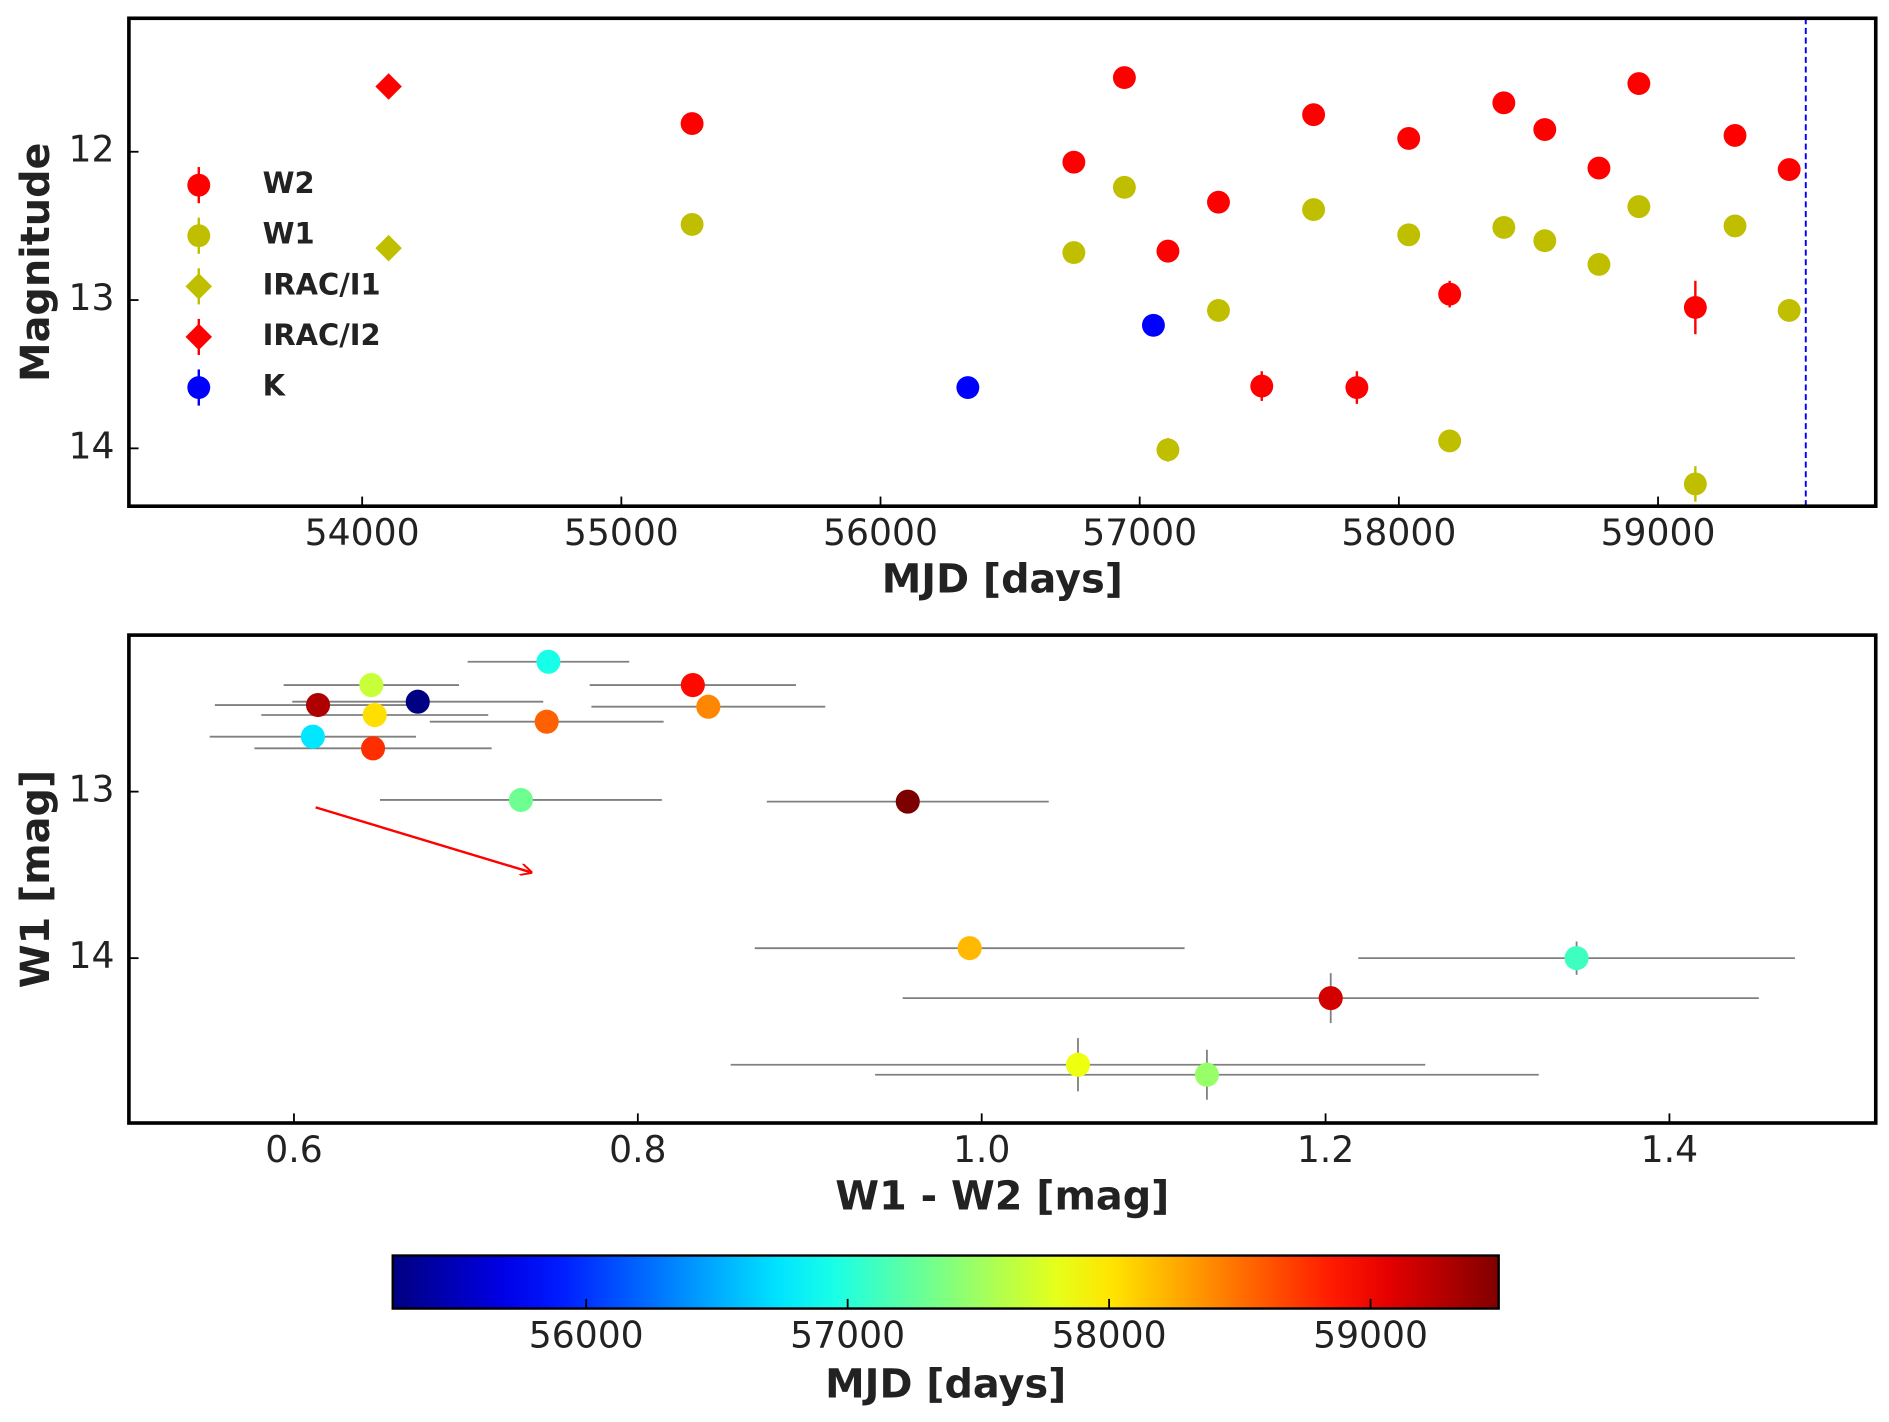 The width and height of the screenshot is (1889, 1422). Describe the element at coordinates (1325, 1149) in the screenshot. I see `x-tick-label: 1.2` at that location.